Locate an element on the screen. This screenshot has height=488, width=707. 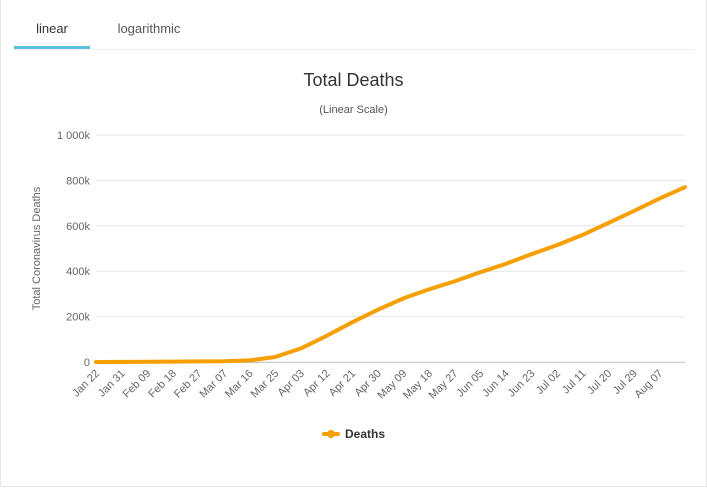
y-tick-label: 600k is located at coordinates (78, 227).